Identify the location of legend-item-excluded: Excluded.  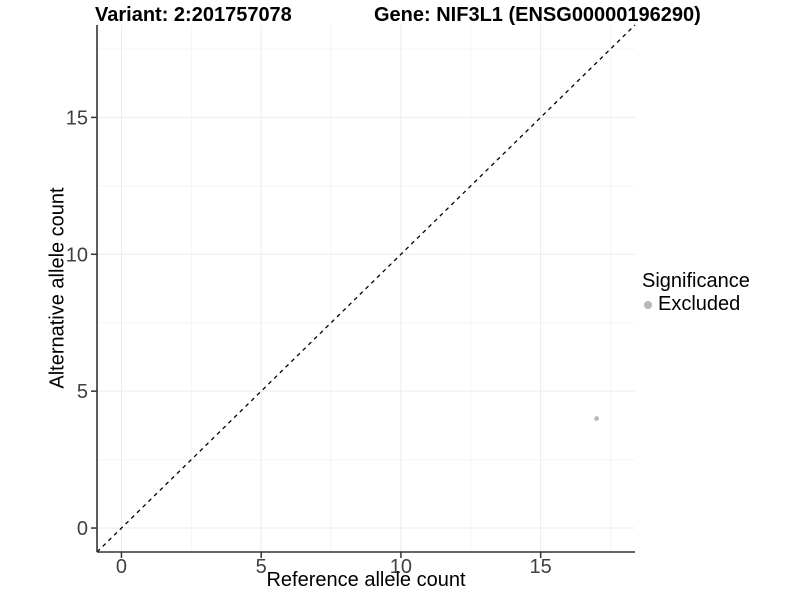
(695, 304).